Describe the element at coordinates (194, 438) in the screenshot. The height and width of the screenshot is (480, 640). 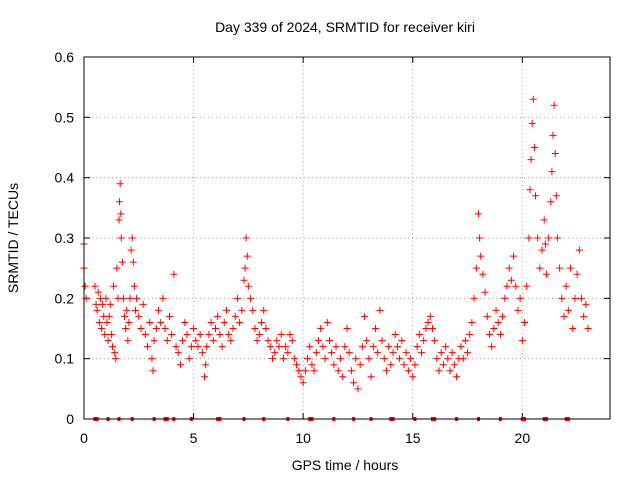
I see `x-tick-label: 5` at that location.